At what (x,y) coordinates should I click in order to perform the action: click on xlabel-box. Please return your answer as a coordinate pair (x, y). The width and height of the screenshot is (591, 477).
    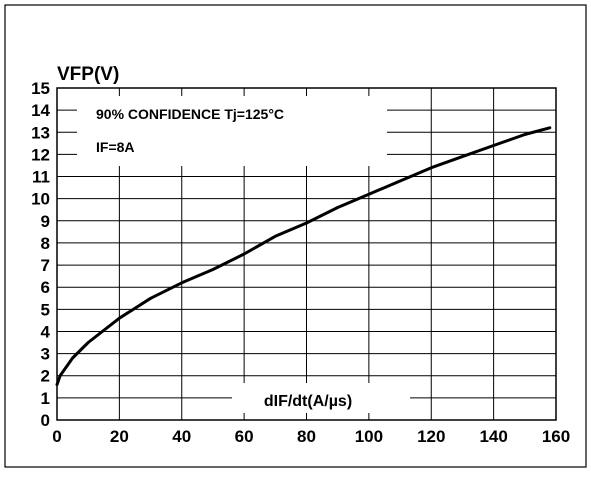
    Looking at the image, I should click on (321, 398).